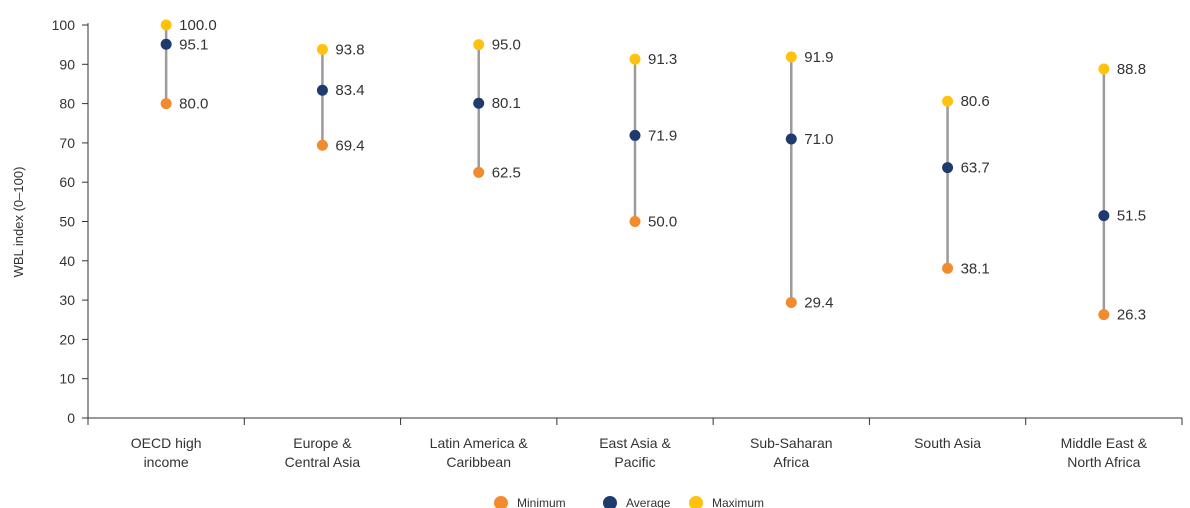  What do you see at coordinates (506, 45) in the screenshot?
I see `maximum-value-label: 95.0` at bounding box center [506, 45].